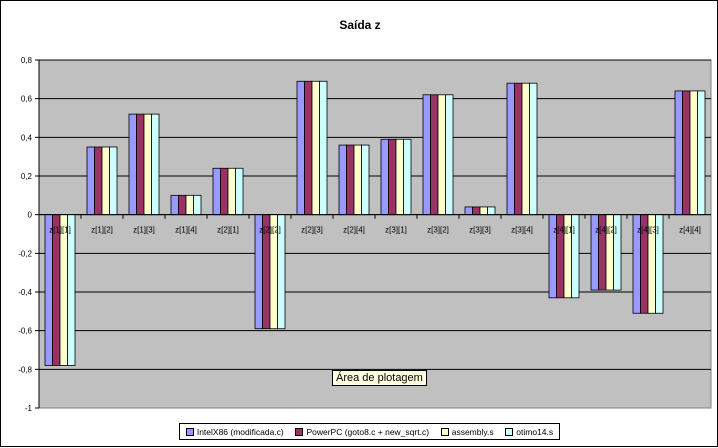 The image size is (718, 448). What do you see at coordinates (228, 230) in the screenshot?
I see `x-tick-label: z[2][1]` at bounding box center [228, 230].